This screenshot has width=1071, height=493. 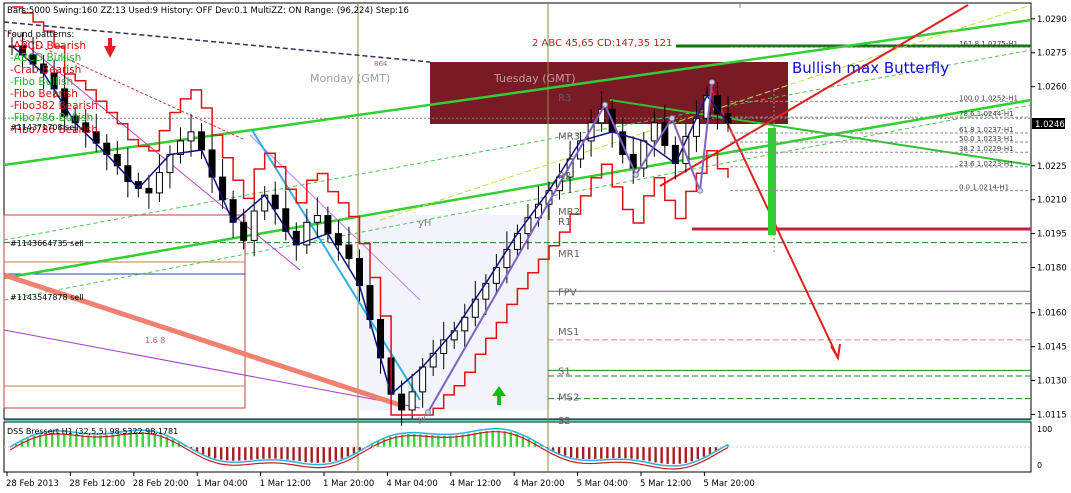 What do you see at coordinates (422, 420) in the screenshot?
I see `yesterday-low-label: yl` at bounding box center [422, 420].